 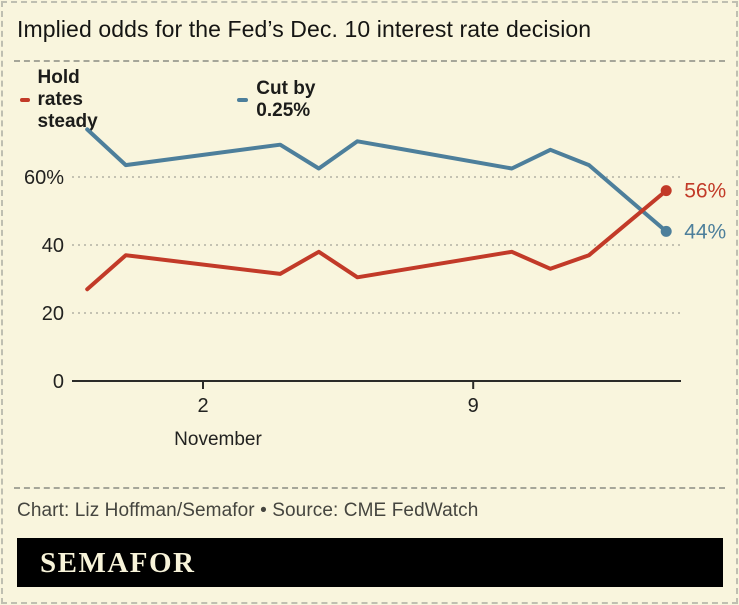 What do you see at coordinates (202, 406) in the screenshot?
I see `x-tick-label-2: 2` at bounding box center [202, 406].